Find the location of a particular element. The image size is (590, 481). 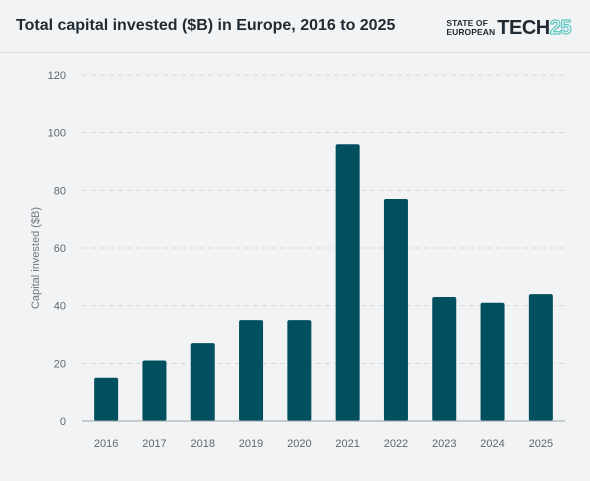

bar-2017 is located at coordinates (154, 390).